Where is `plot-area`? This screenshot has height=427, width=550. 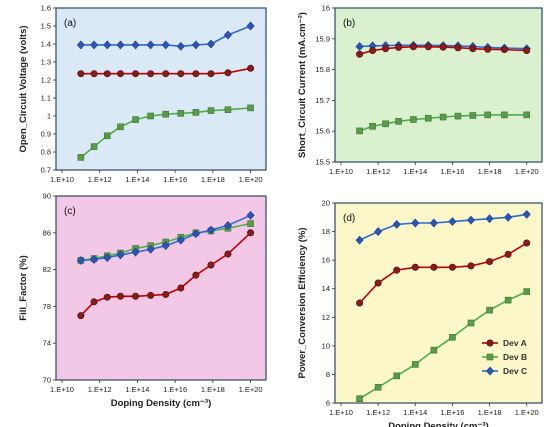
plot-area is located at coordinates (438, 85).